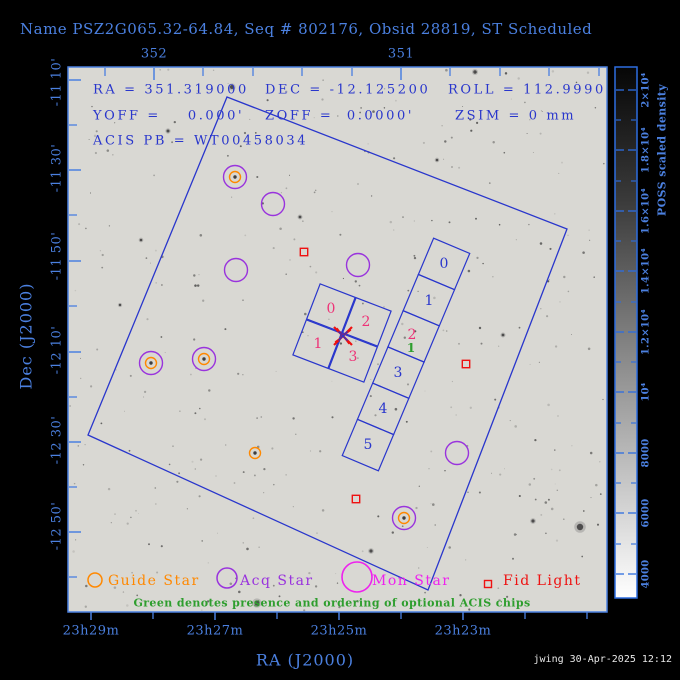 The height and width of the screenshot is (680, 680). I want to click on left-tick-label: -12 10', so click(57, 350).